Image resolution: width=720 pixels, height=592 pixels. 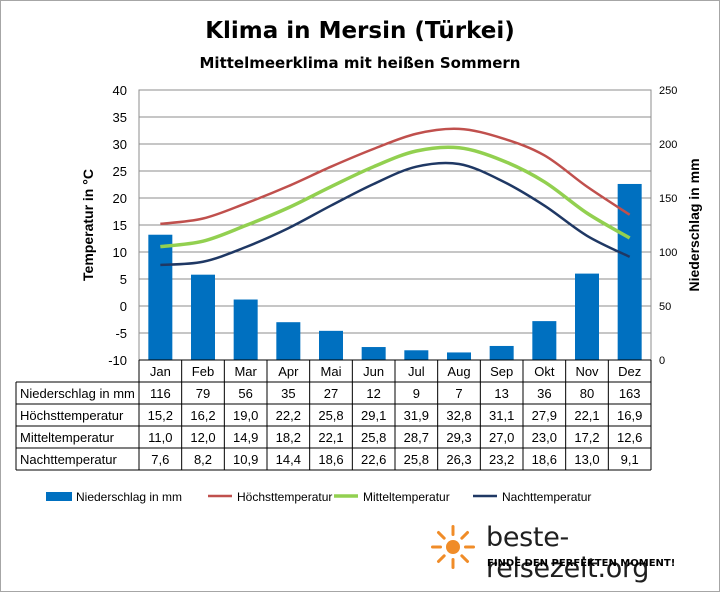 What do you see at coordinates (360, 31) in the screenshot?
I see `chart-title: Klima in Mersin (Türkei)` at bounding box center [360, 31].